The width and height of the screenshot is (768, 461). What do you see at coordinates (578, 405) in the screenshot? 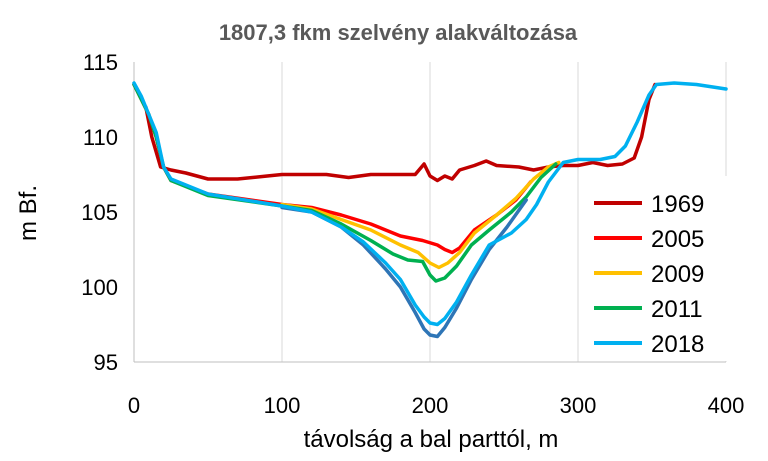
I see `x-tick-label-3: 300` at bounding box center [578, 405].